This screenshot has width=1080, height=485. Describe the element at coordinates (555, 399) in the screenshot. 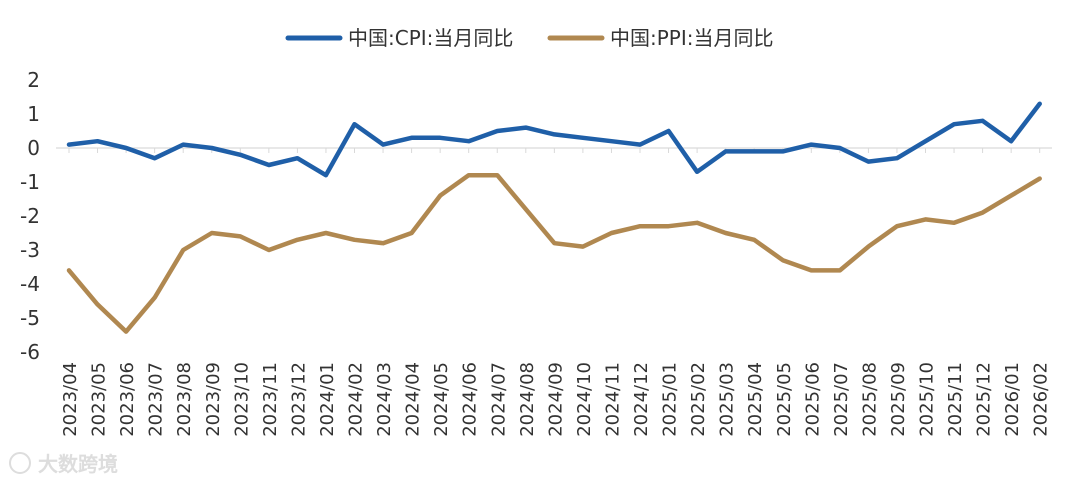

I see `x-tick-label: 2024/09` at that location.